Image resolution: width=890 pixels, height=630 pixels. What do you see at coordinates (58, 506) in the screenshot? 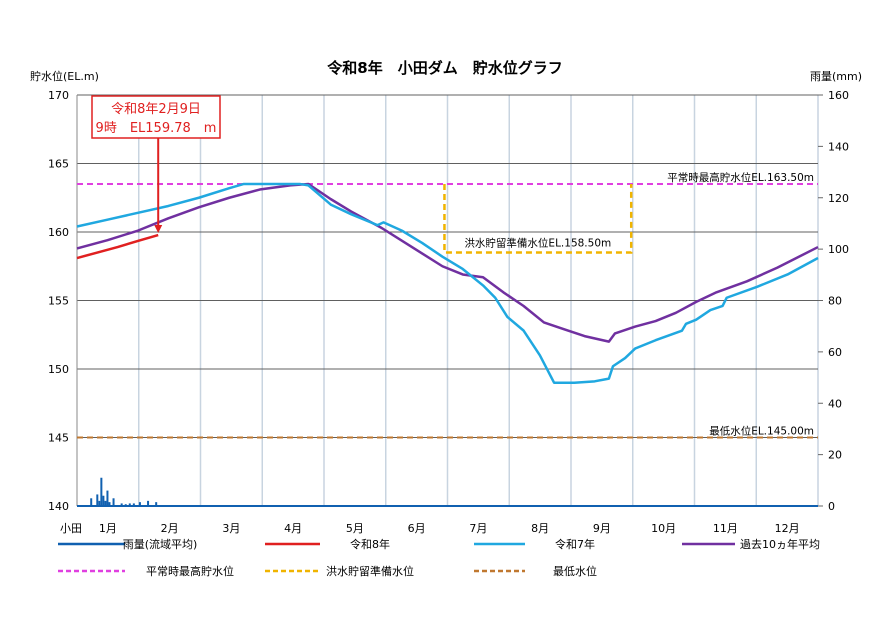
I see `y-tick-label: 140` at bounding box center [58, 506].